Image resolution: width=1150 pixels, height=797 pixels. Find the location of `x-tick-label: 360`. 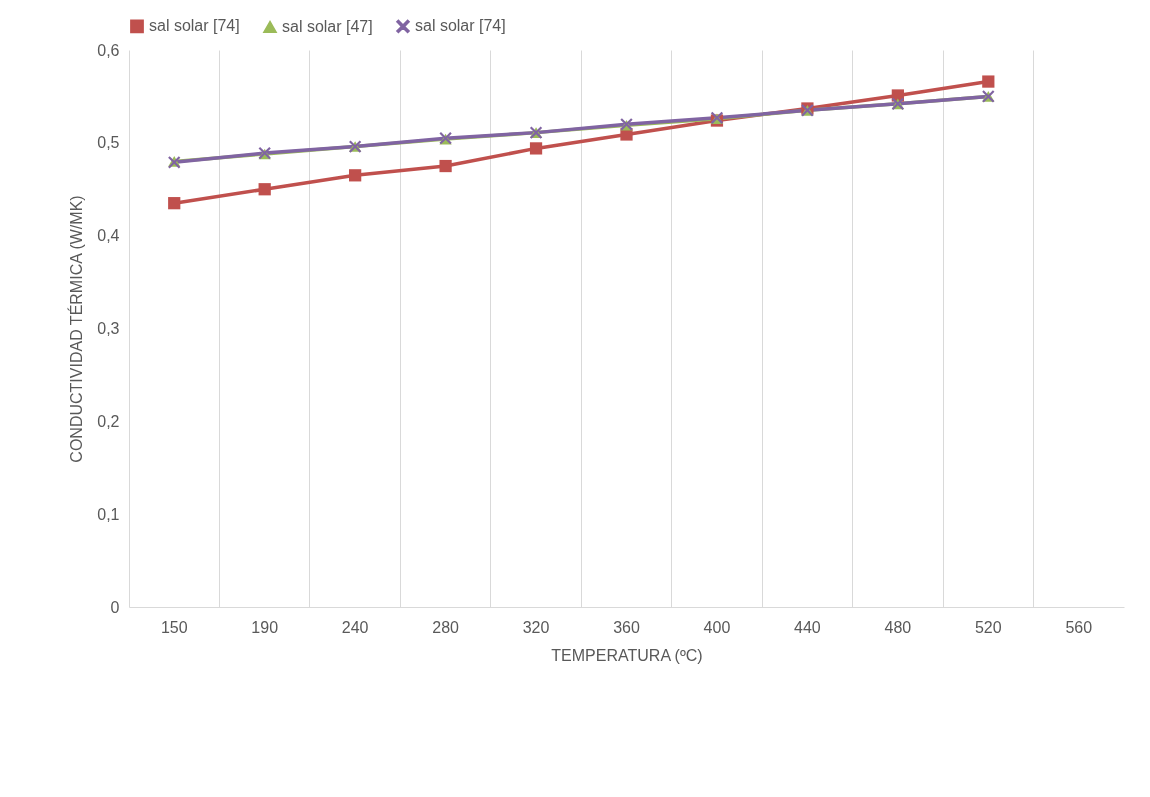

x-tick-label: 360 is located at coordinates (626, 627).